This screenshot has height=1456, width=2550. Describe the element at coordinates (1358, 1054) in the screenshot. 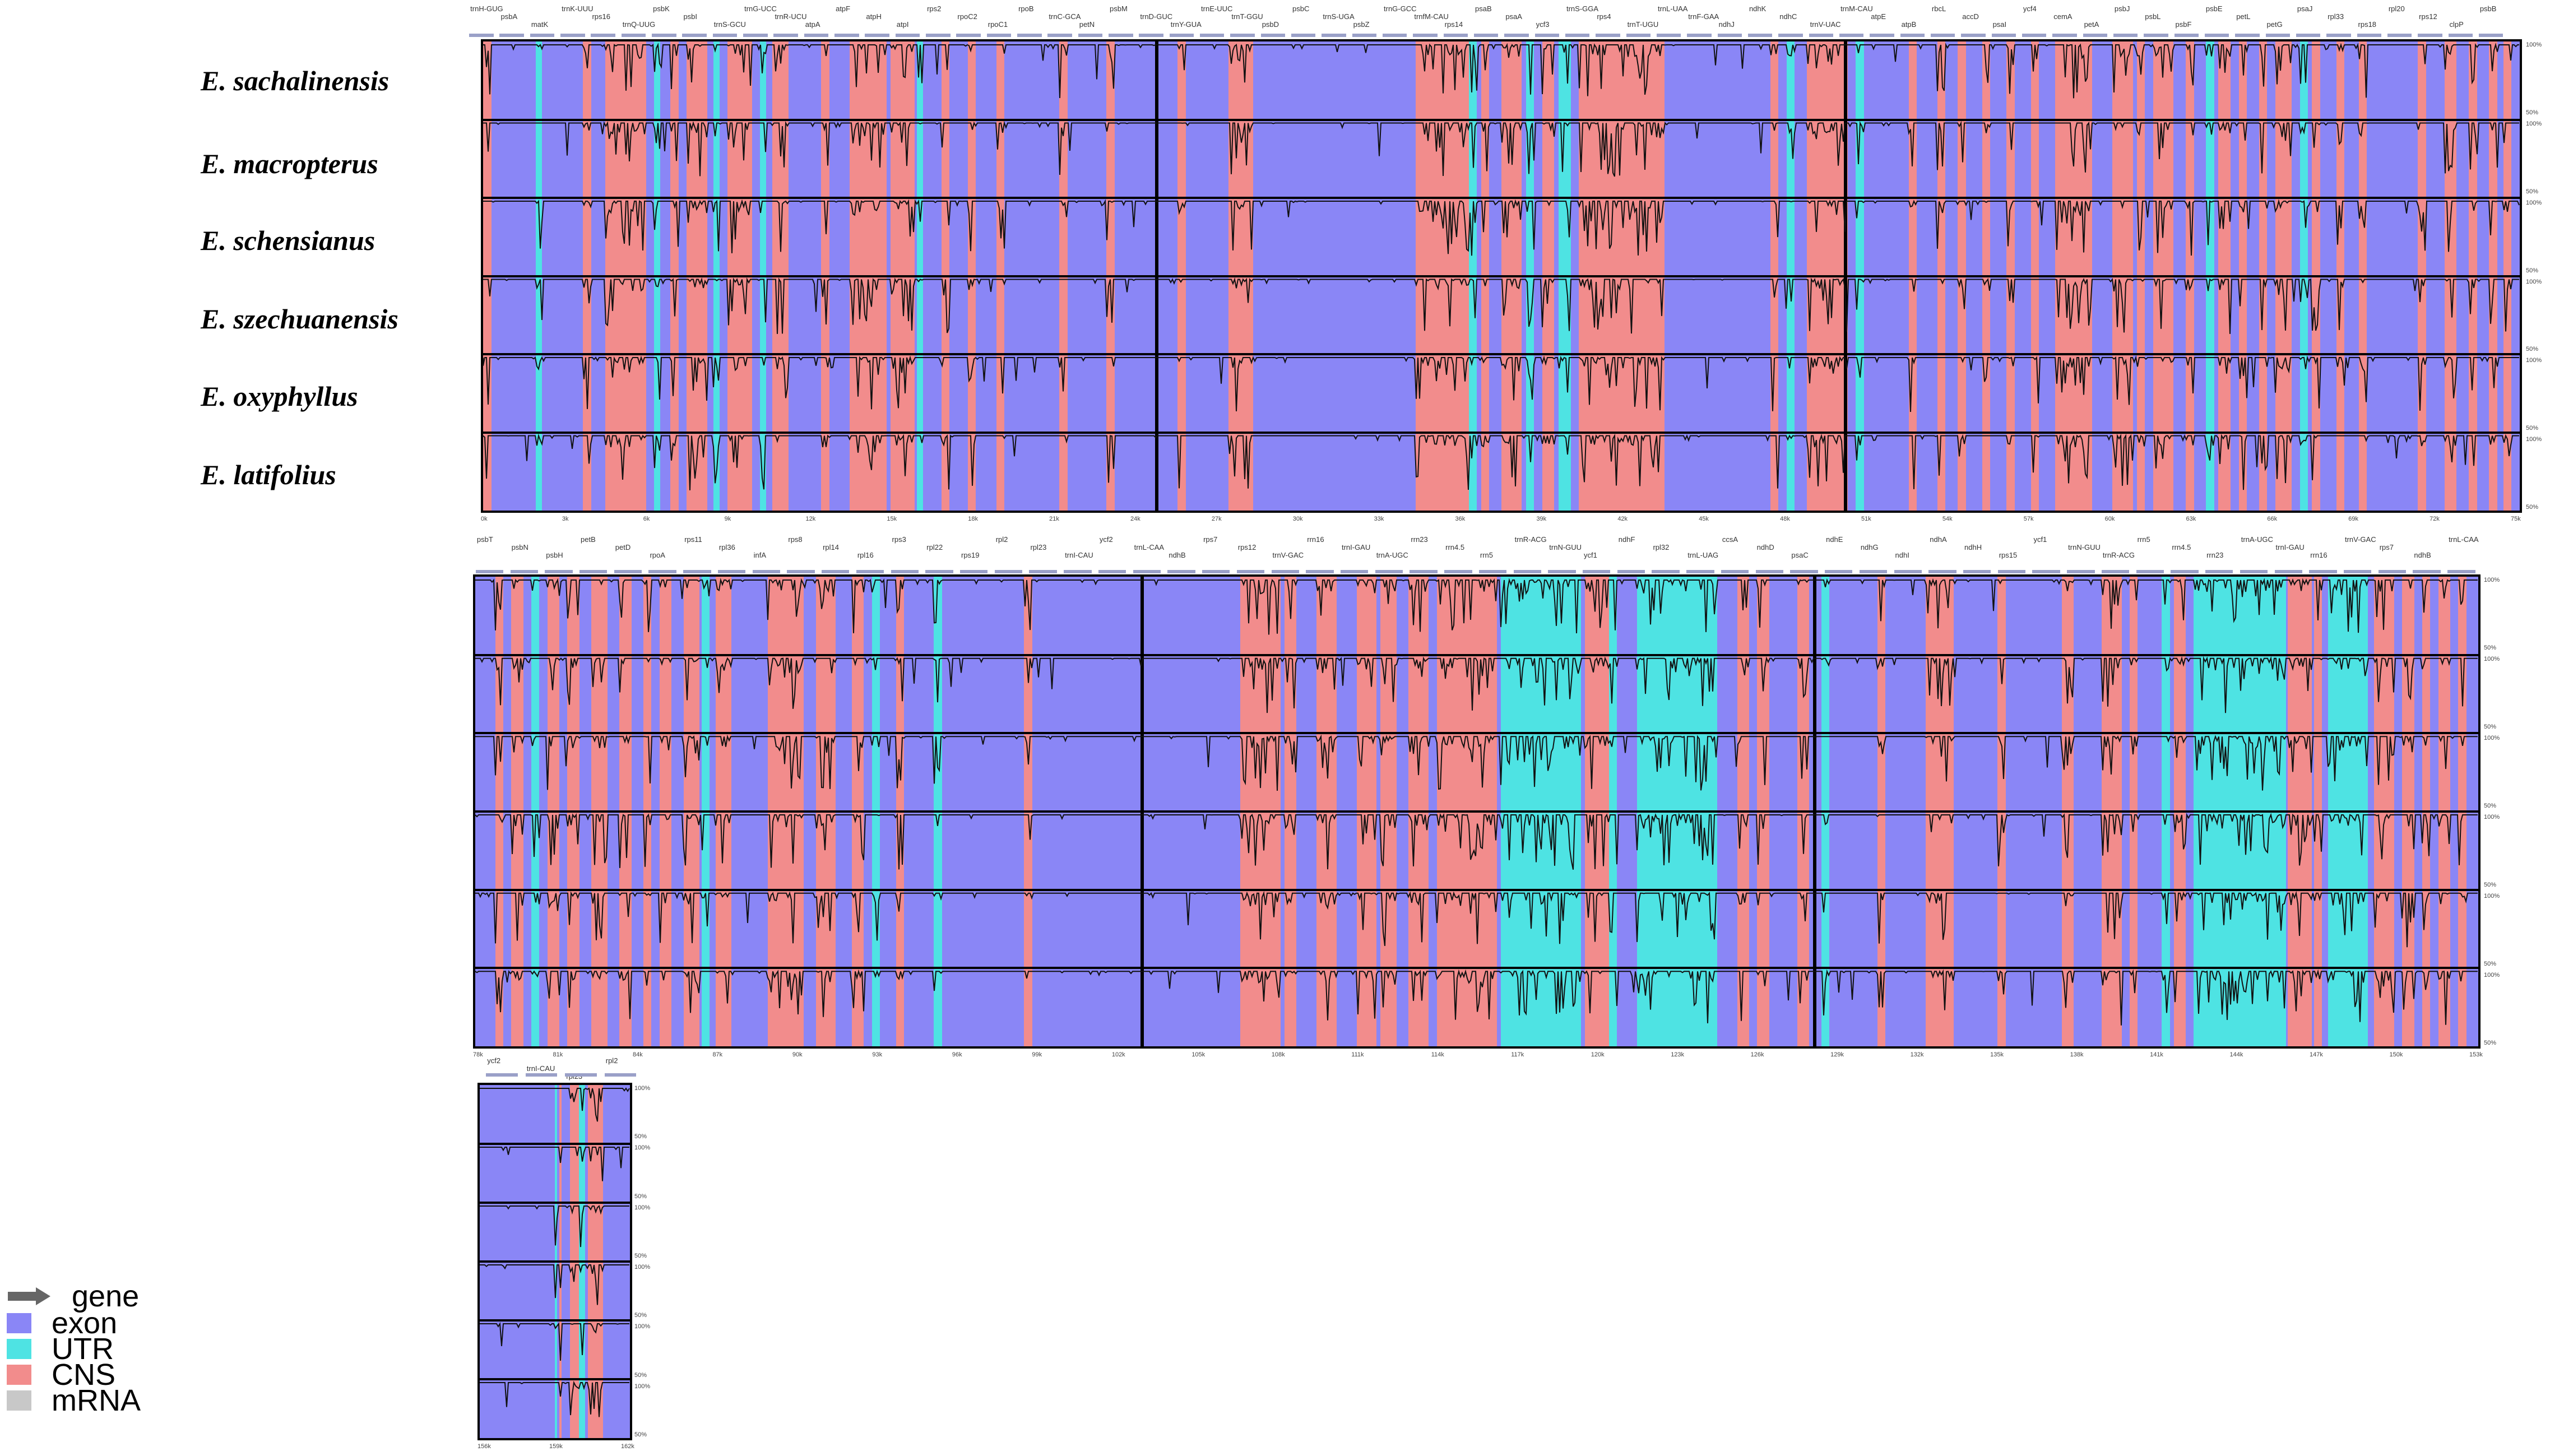

I see `axis-tick-label: 111k` at that location.